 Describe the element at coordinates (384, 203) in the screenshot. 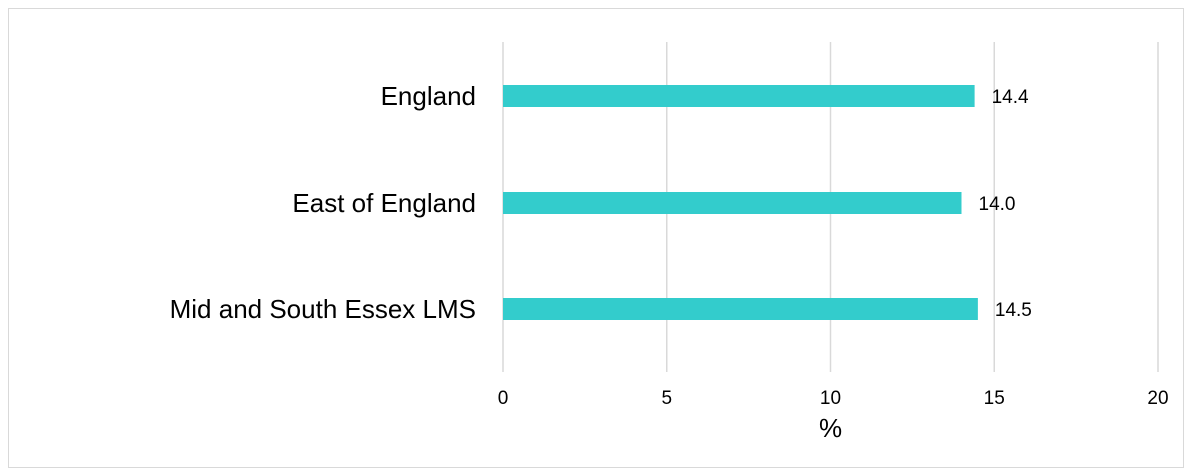

I see `category-label: East of England` at that location.